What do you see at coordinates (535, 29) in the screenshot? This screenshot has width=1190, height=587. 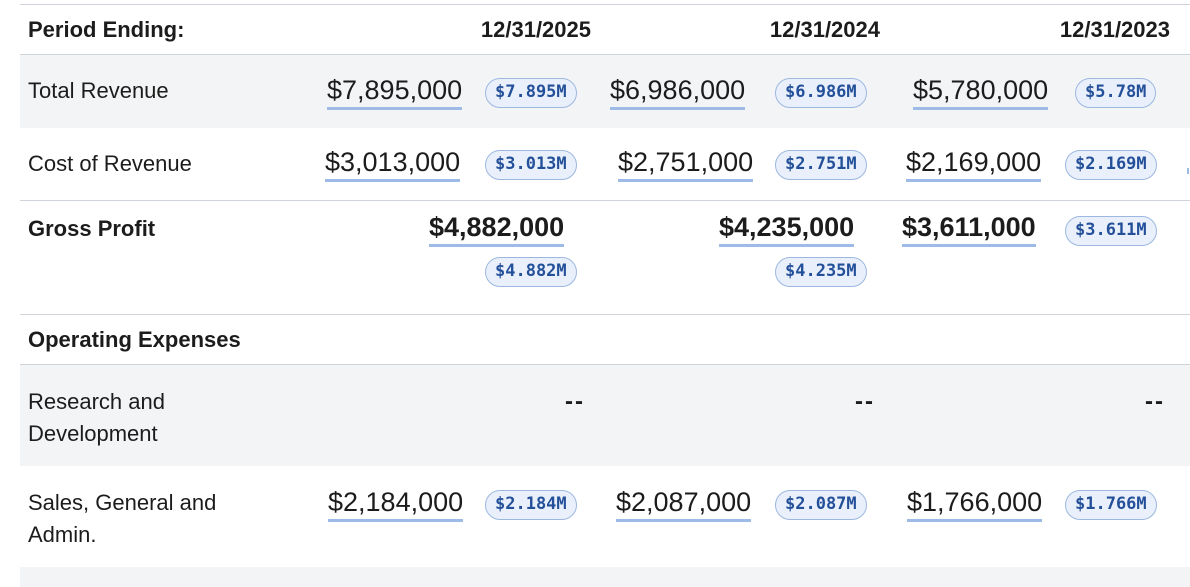 I see `period-header-2025: 12/31/2025` at bounding box center [535, 29].